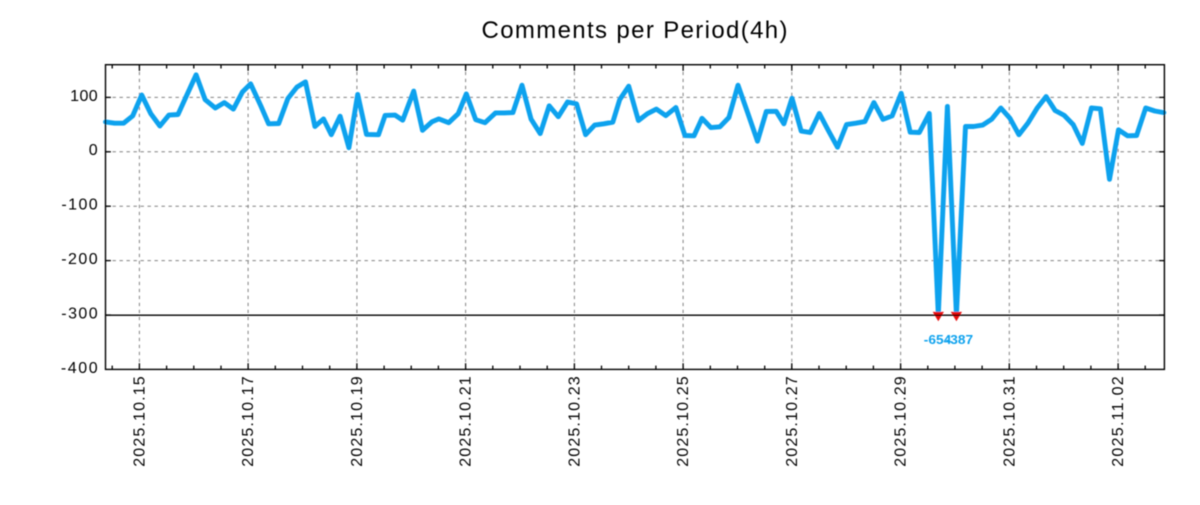 This screenshot has height=505, width=1200. Describe the element at coordinates (466, 421) in the screenshot. I see `svg-text: 2025.10.21` at that location.